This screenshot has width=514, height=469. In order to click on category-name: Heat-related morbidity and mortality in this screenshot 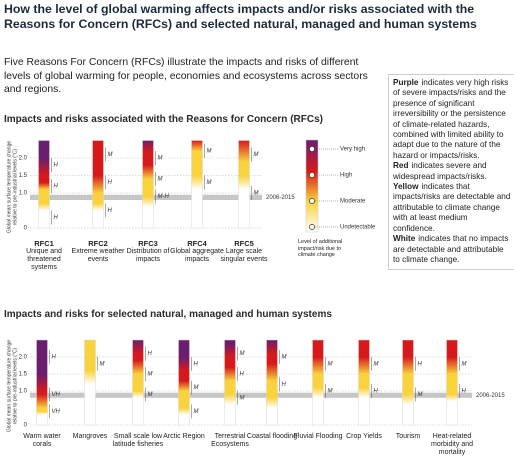, I will do `click(452, 444)`.